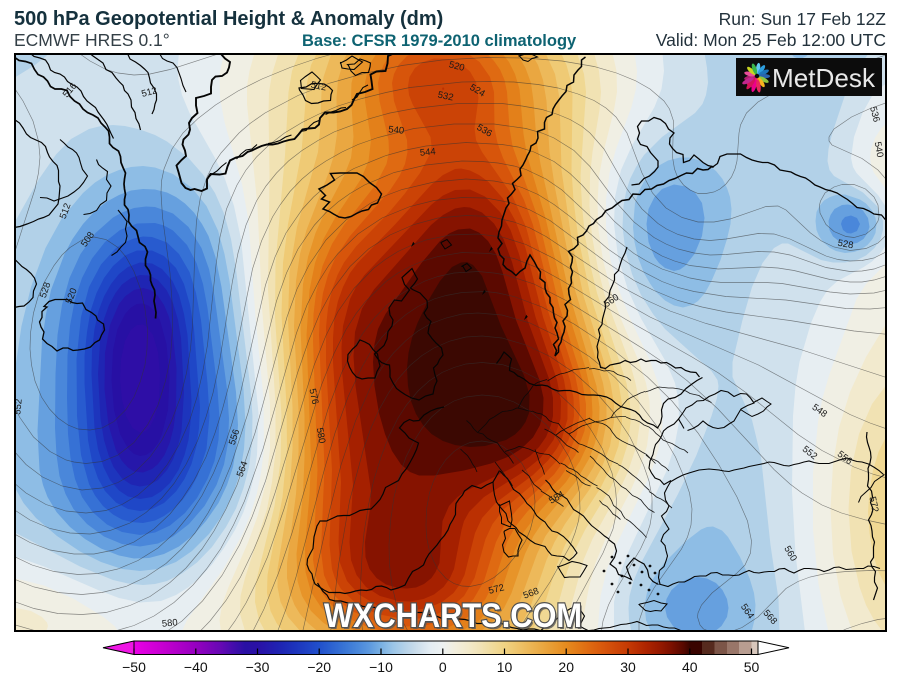 The height and width of the screenshot is (689, 900). I want to click on svg-text: 0, so click(443, 667).